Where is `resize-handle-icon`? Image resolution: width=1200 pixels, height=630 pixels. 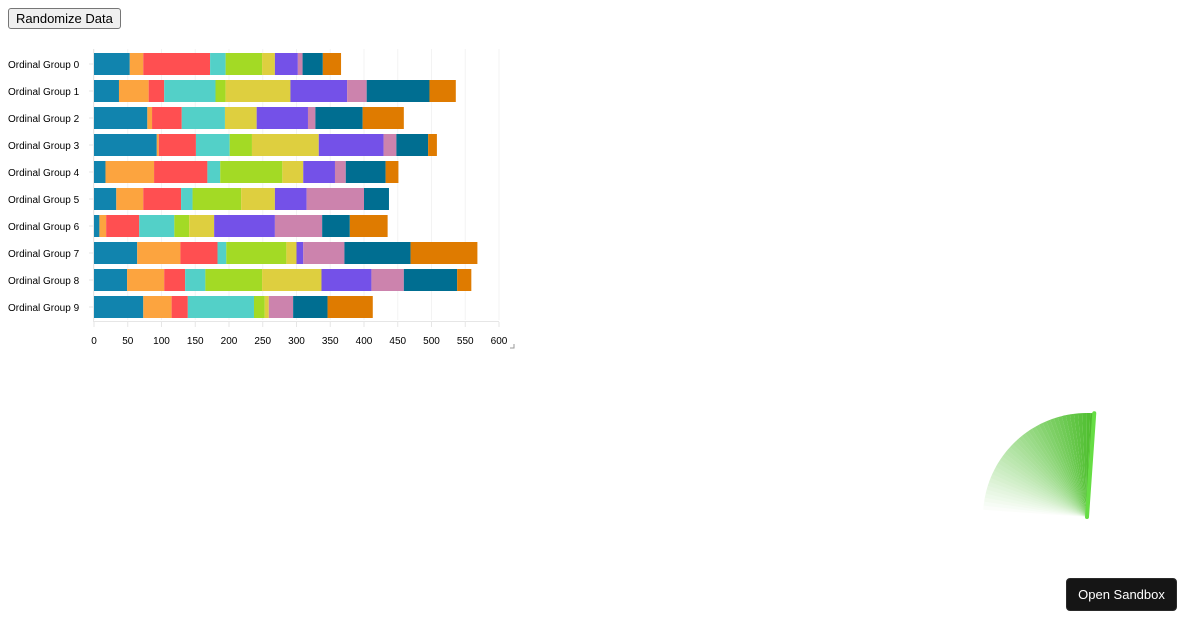
resize-handle-icon is located at coordinates (512, 346).